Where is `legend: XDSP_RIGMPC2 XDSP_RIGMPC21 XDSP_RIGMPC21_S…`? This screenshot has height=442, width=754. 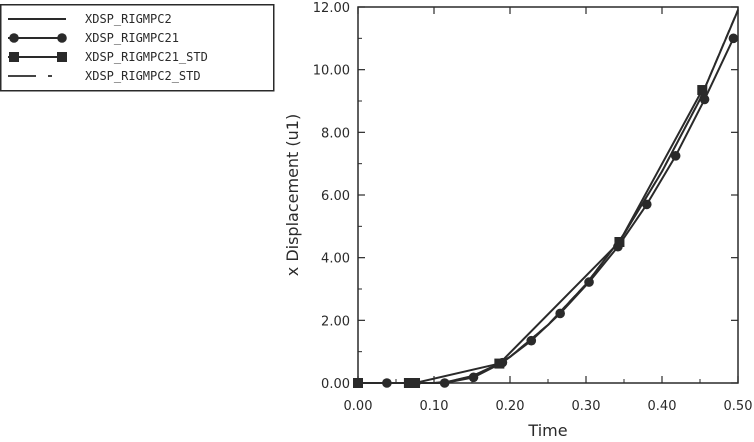 legend: XDSP_RIGMPC2 XDSP_RIGMPC21 XDSP_RIGMPC21_S… is located at coordinates (137, 48).